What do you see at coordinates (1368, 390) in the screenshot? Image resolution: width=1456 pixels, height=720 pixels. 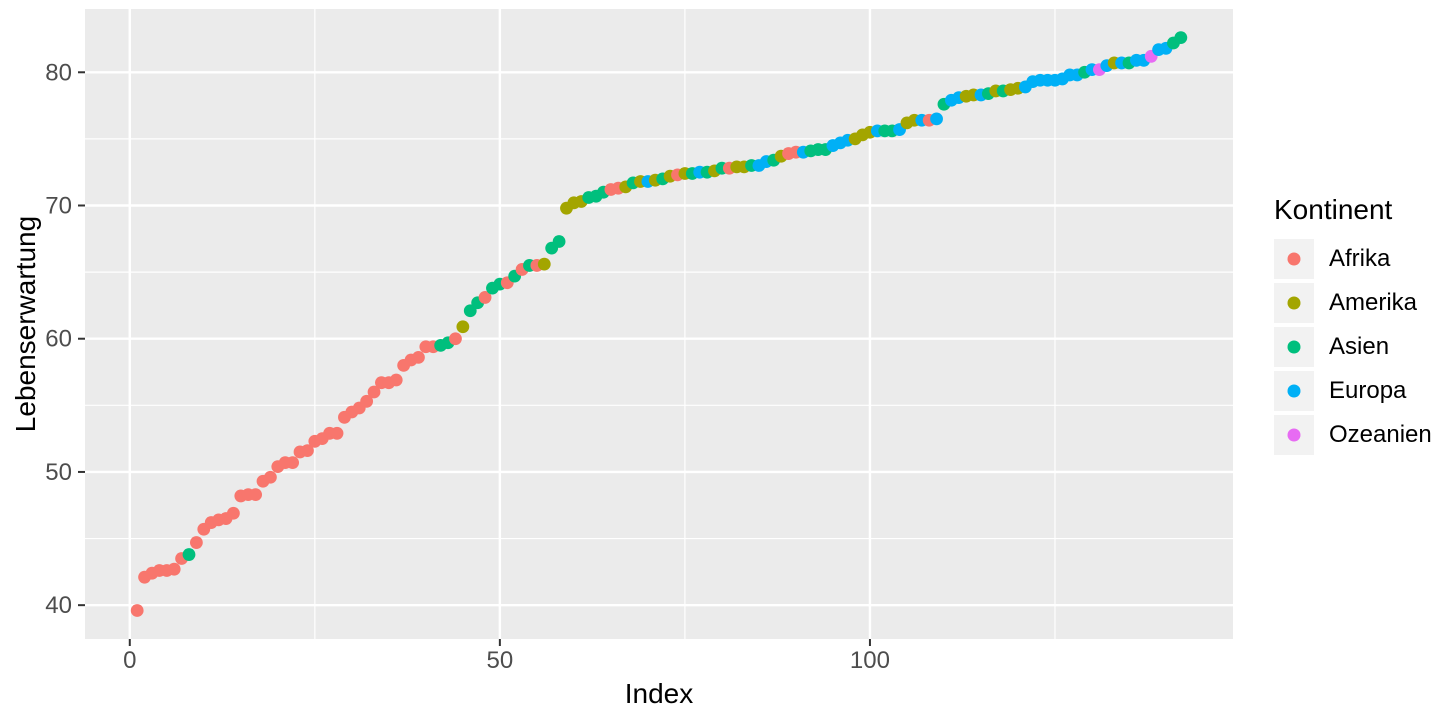 I see `legend-label: Europa` at bounding box center [1368, 390].